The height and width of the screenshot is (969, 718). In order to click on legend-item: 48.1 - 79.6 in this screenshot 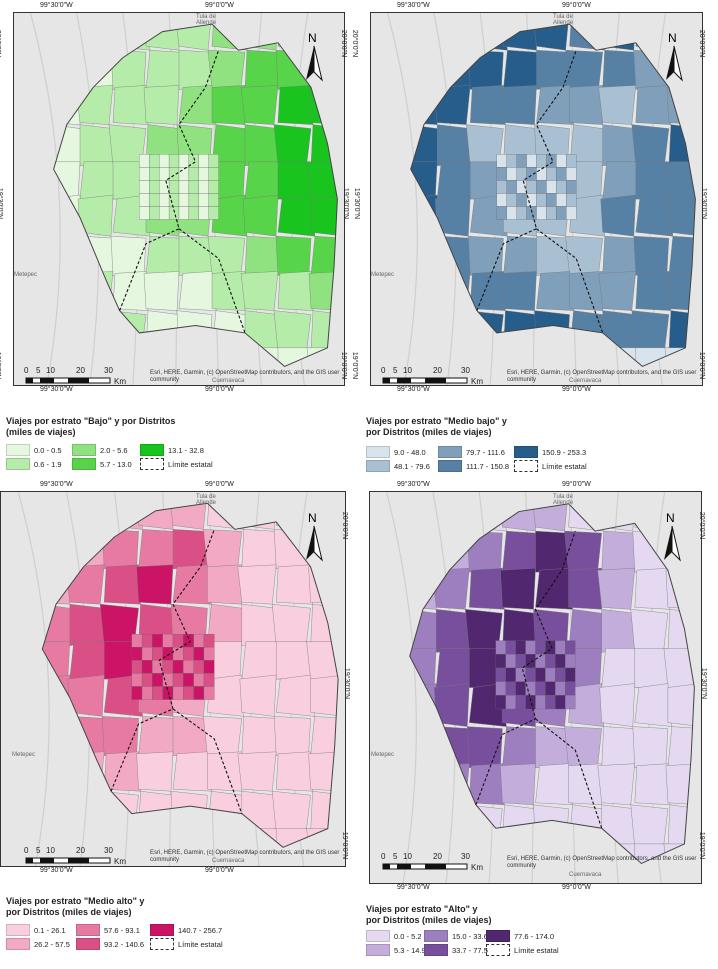, I will do `click(398, 466)`.